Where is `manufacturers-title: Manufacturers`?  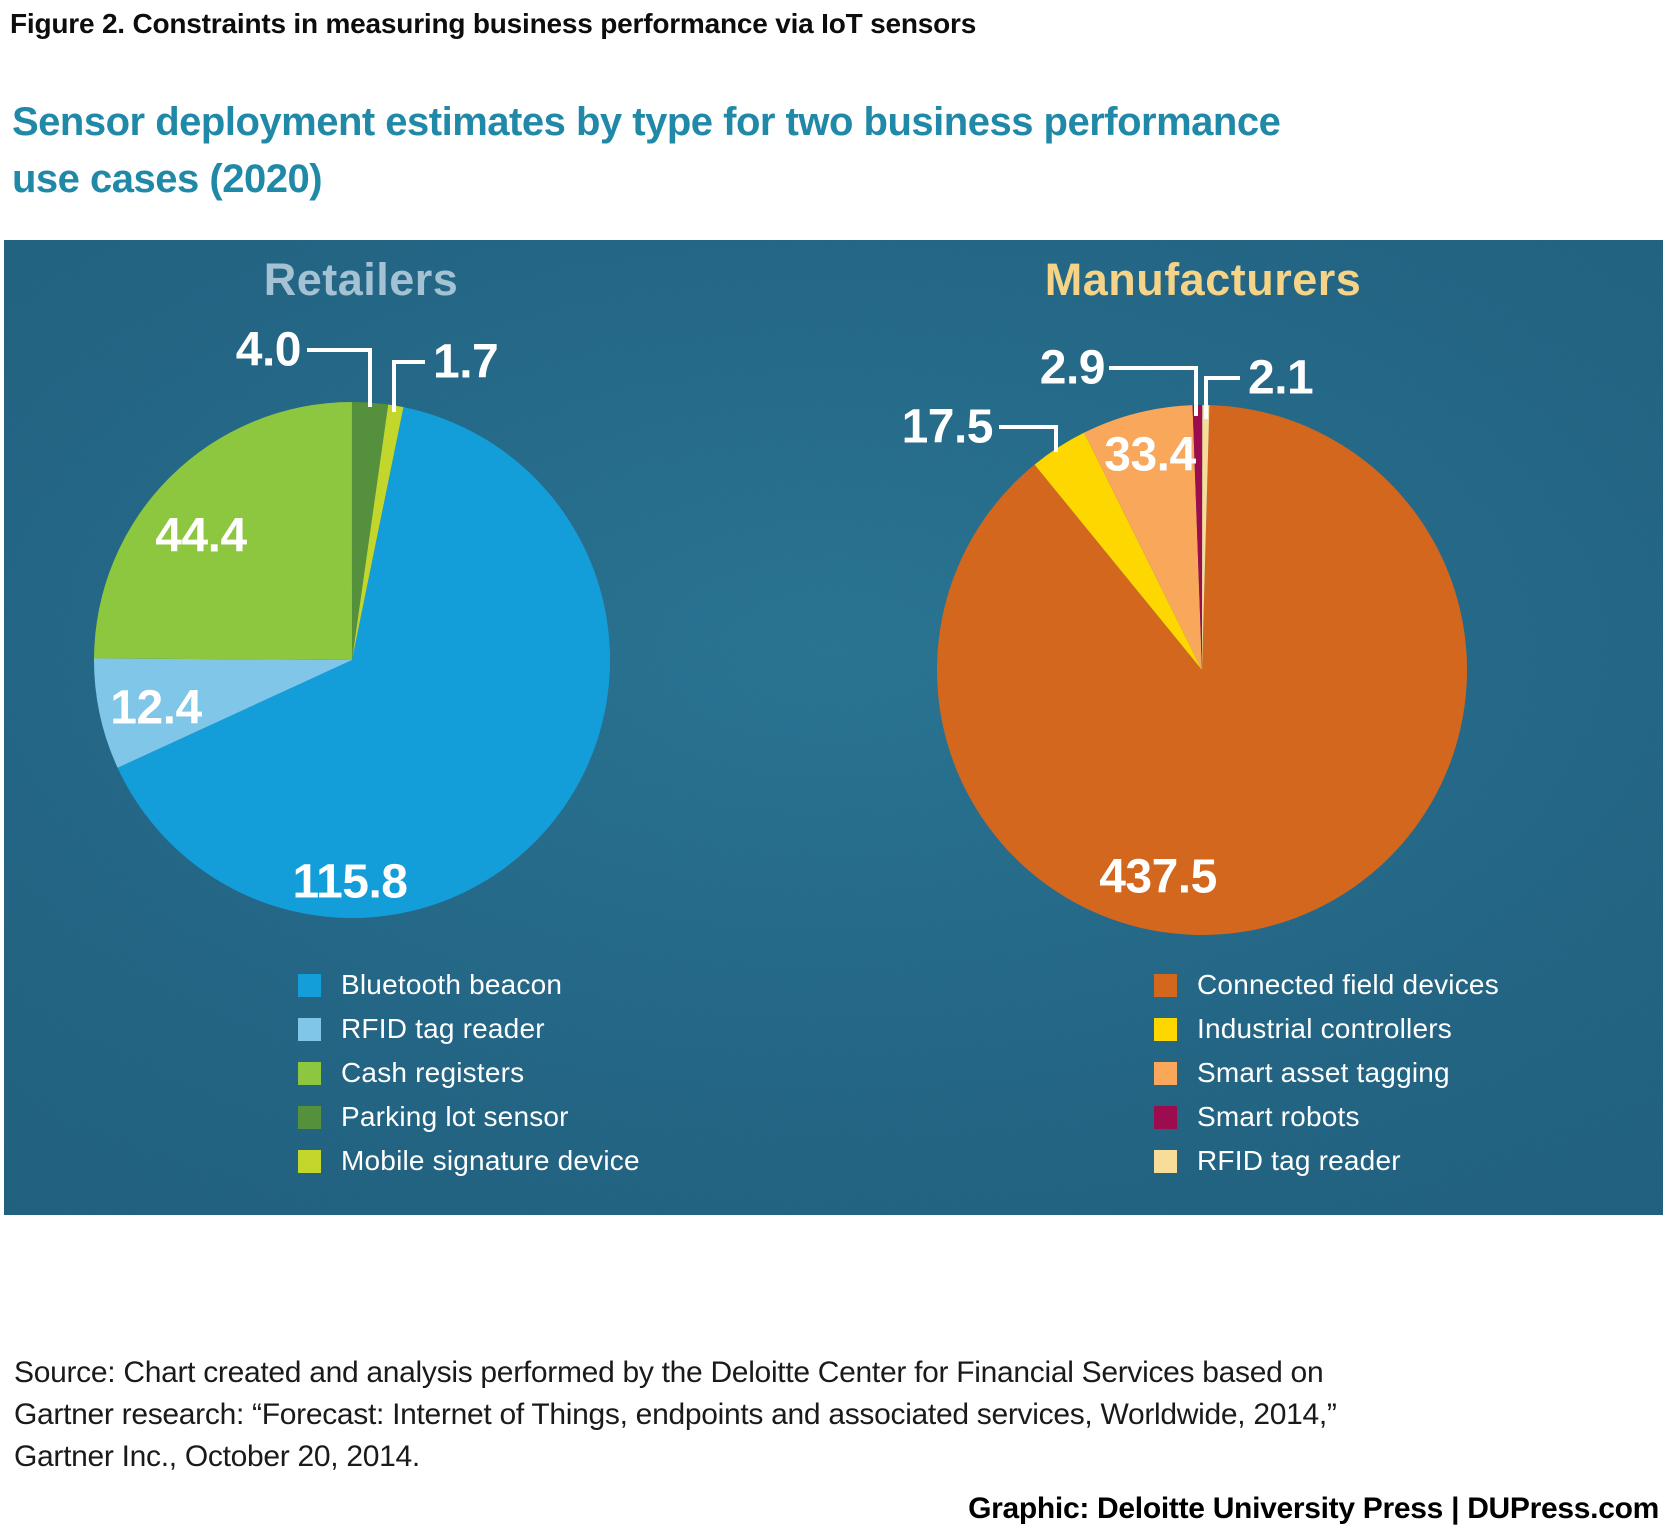
manufacturers-title: Manufacturers is located at coordinates (1203, 279).